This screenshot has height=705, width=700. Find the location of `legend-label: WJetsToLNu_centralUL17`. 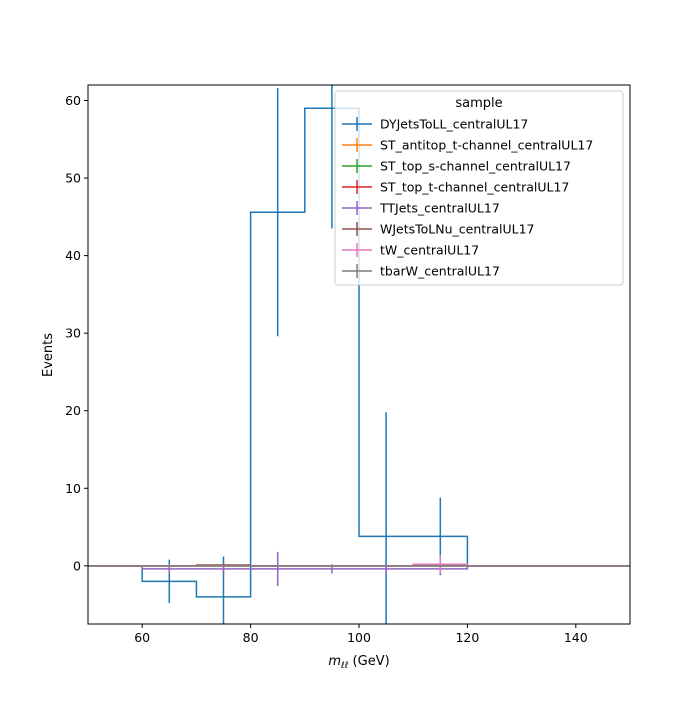

legend-label: WJetsToLNu_centralUL17 is located at coordinates (457, 229).